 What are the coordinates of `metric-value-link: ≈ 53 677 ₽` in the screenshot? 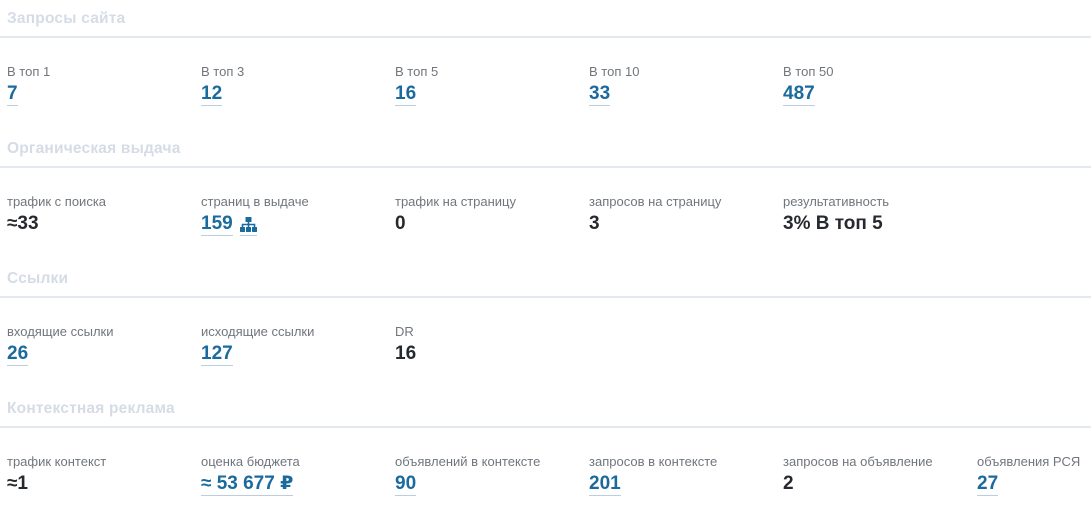 It's located at (247, 484).